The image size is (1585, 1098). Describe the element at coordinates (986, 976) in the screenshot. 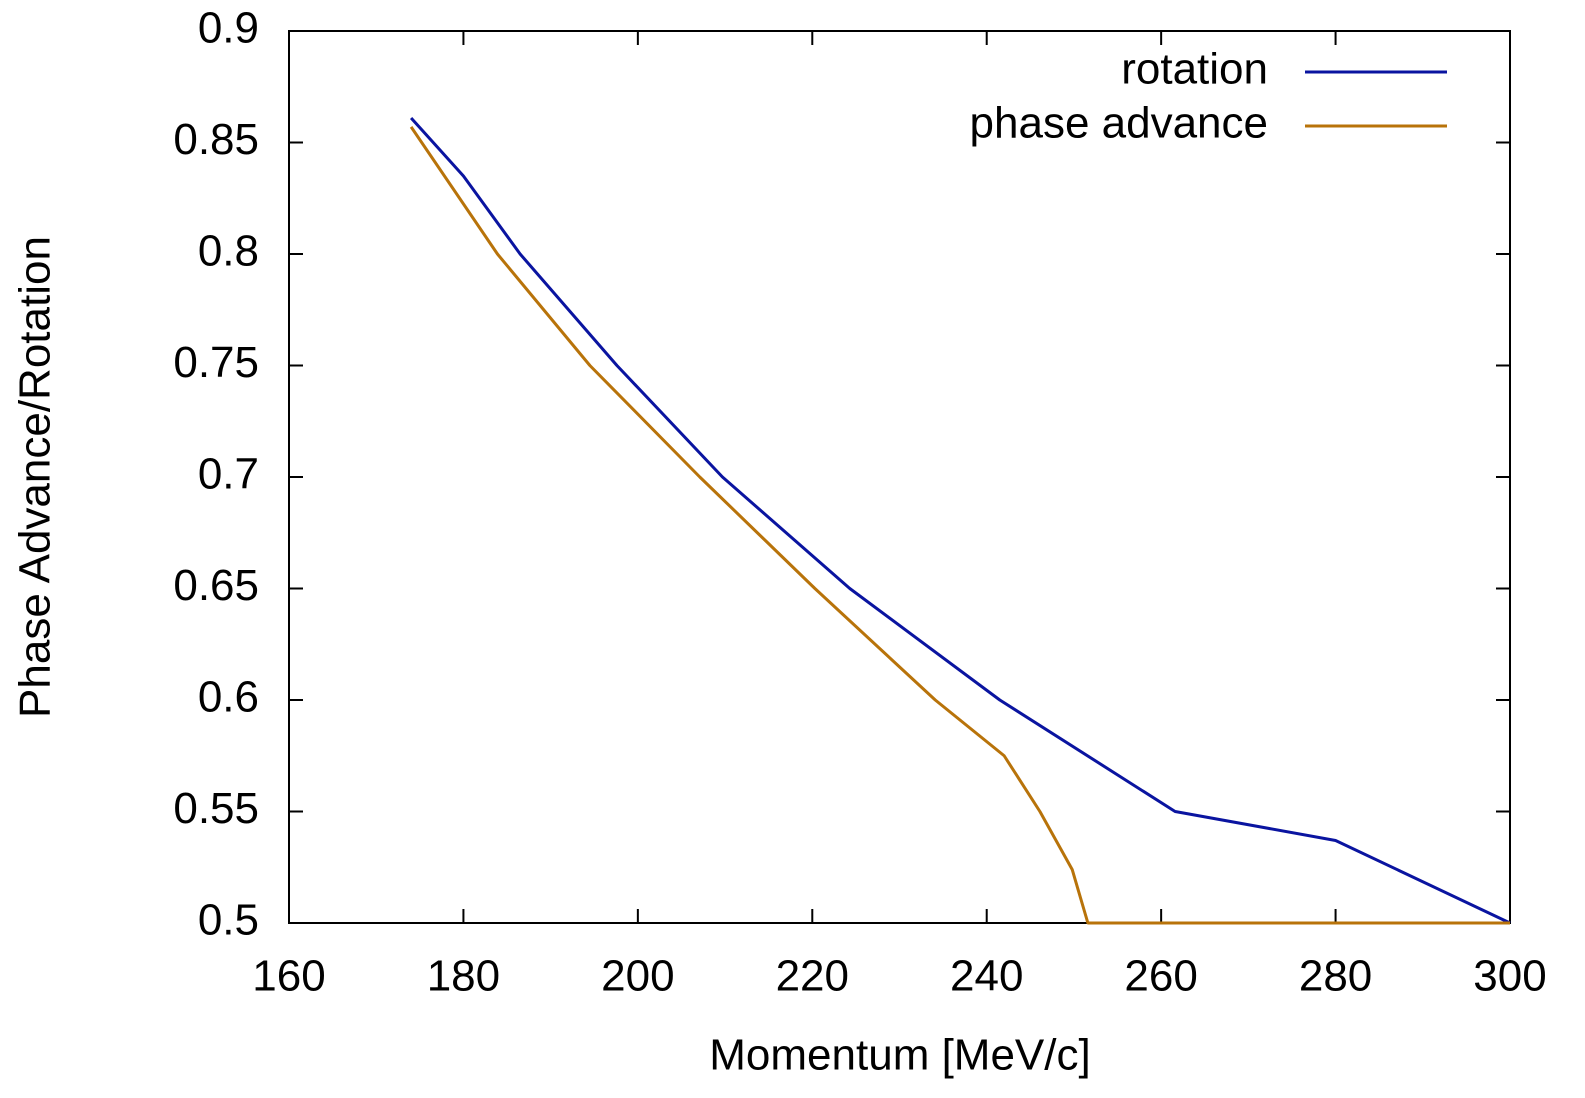

I see `x-tick-label: 240` at that location.